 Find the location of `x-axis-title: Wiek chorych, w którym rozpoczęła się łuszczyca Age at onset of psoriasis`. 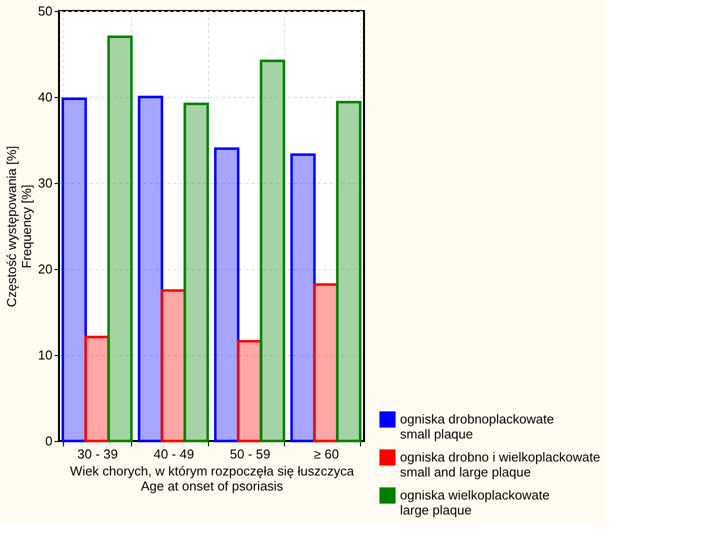

x-axis-title: Wiek chorych, w którym rozpoczęła się łuszczyca Age at onset of psoriasis is located at coordinates (212, 479).